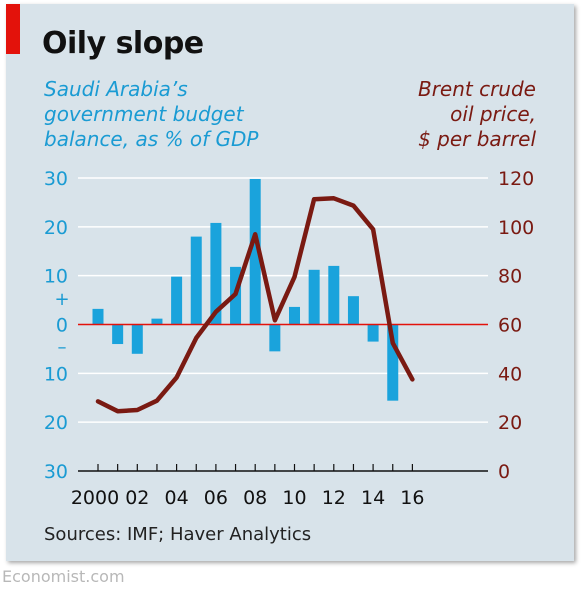 This screenshot has height=601, width=584. I want to click on right-tick-label: 40, so click(510, 374).